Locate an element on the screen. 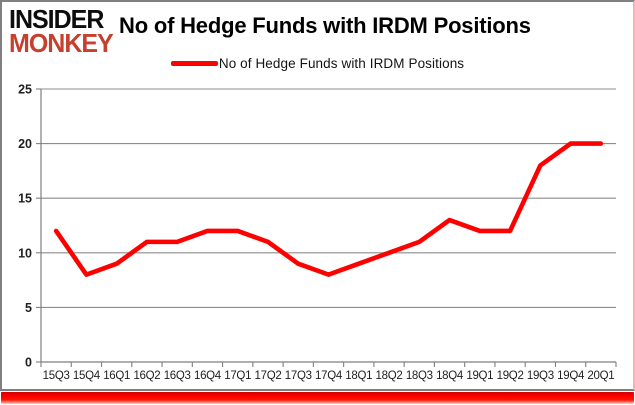 Image resolution: width=635 pixels, height=405 pixels. x-axis-tick-label: 19Q4 is located at coordinates (571, 376).